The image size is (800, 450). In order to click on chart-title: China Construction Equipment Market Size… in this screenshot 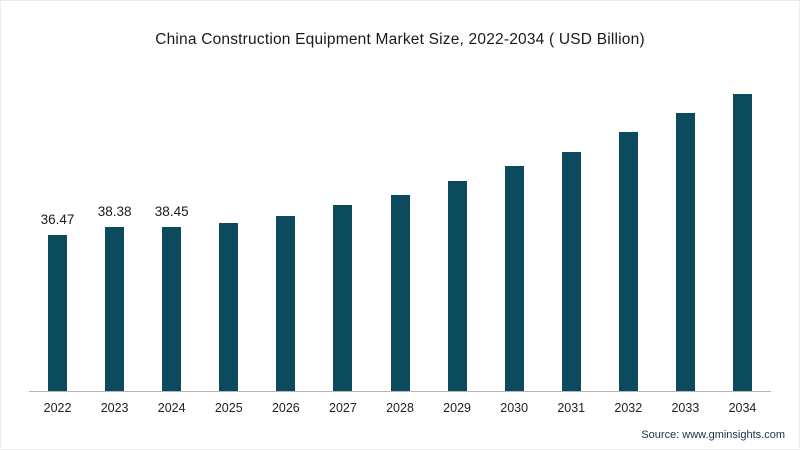, I will do `click(400, 39)`.